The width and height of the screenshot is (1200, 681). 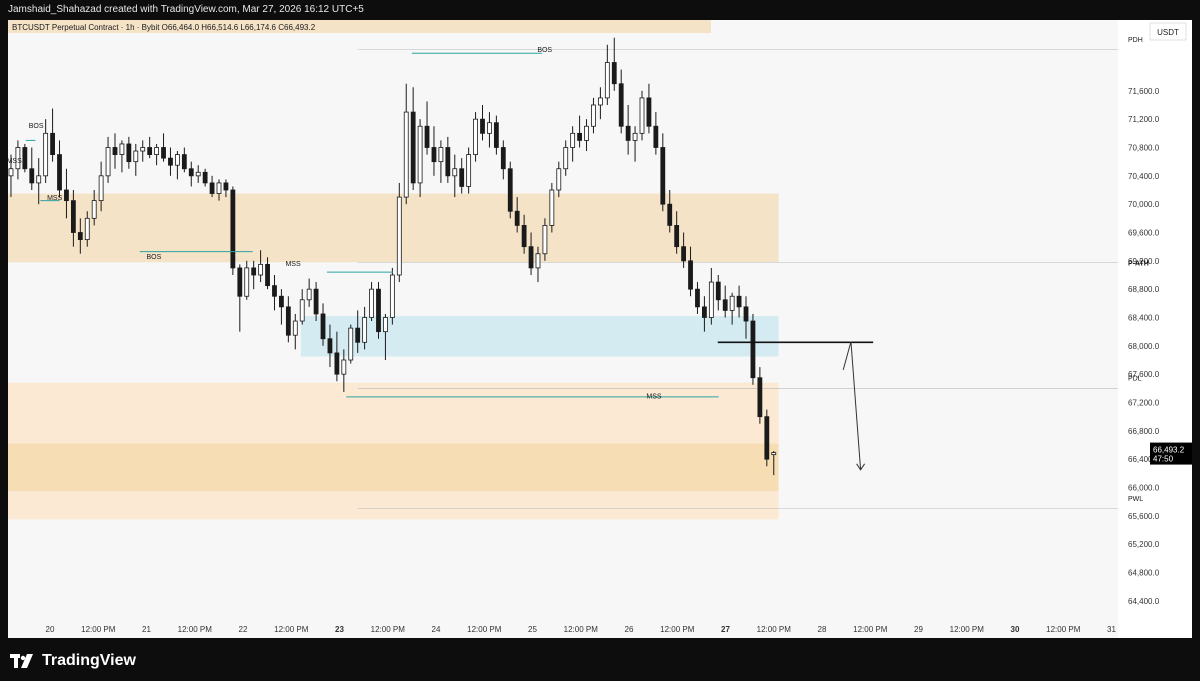 I want to click on tradingview-logo: TradingView, so click(x=73, y=661).